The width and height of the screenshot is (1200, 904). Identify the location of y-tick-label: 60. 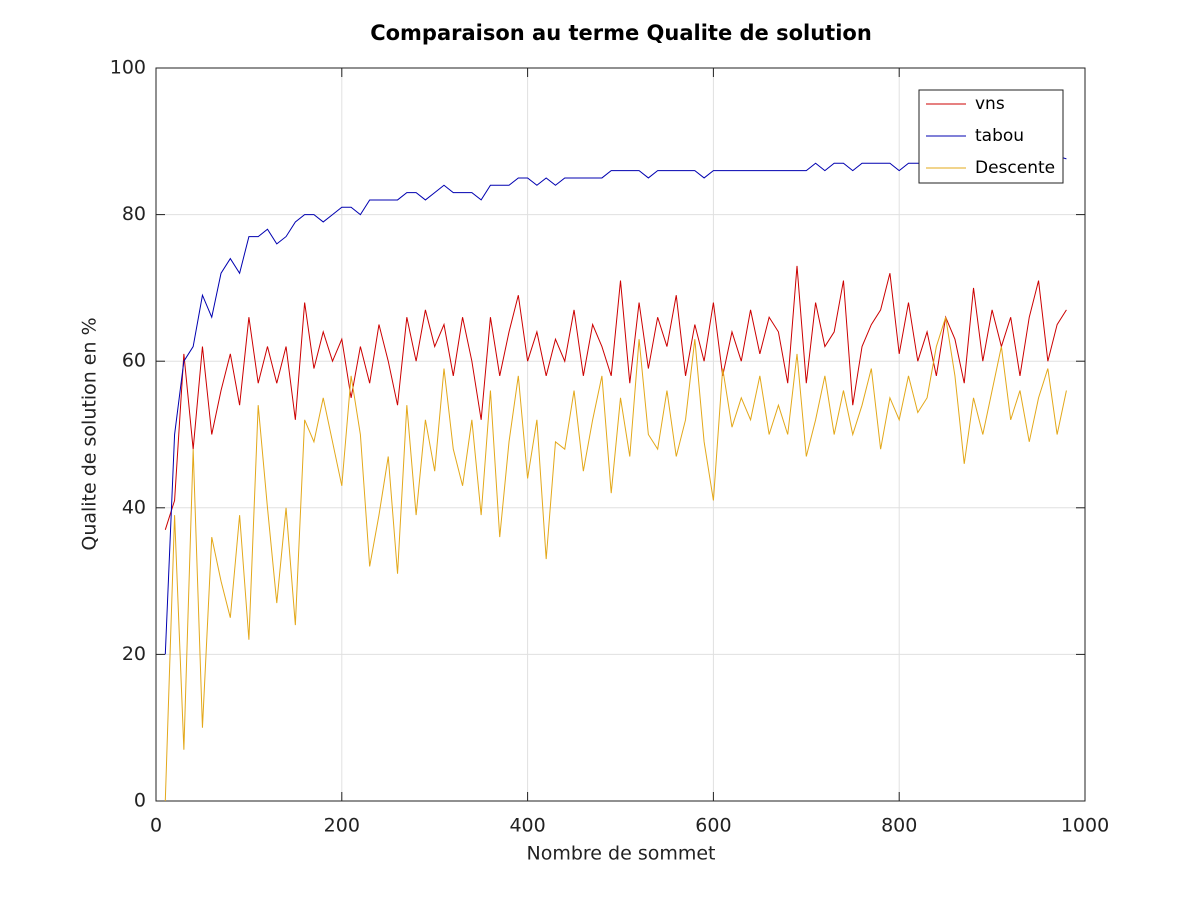
(134, 361).